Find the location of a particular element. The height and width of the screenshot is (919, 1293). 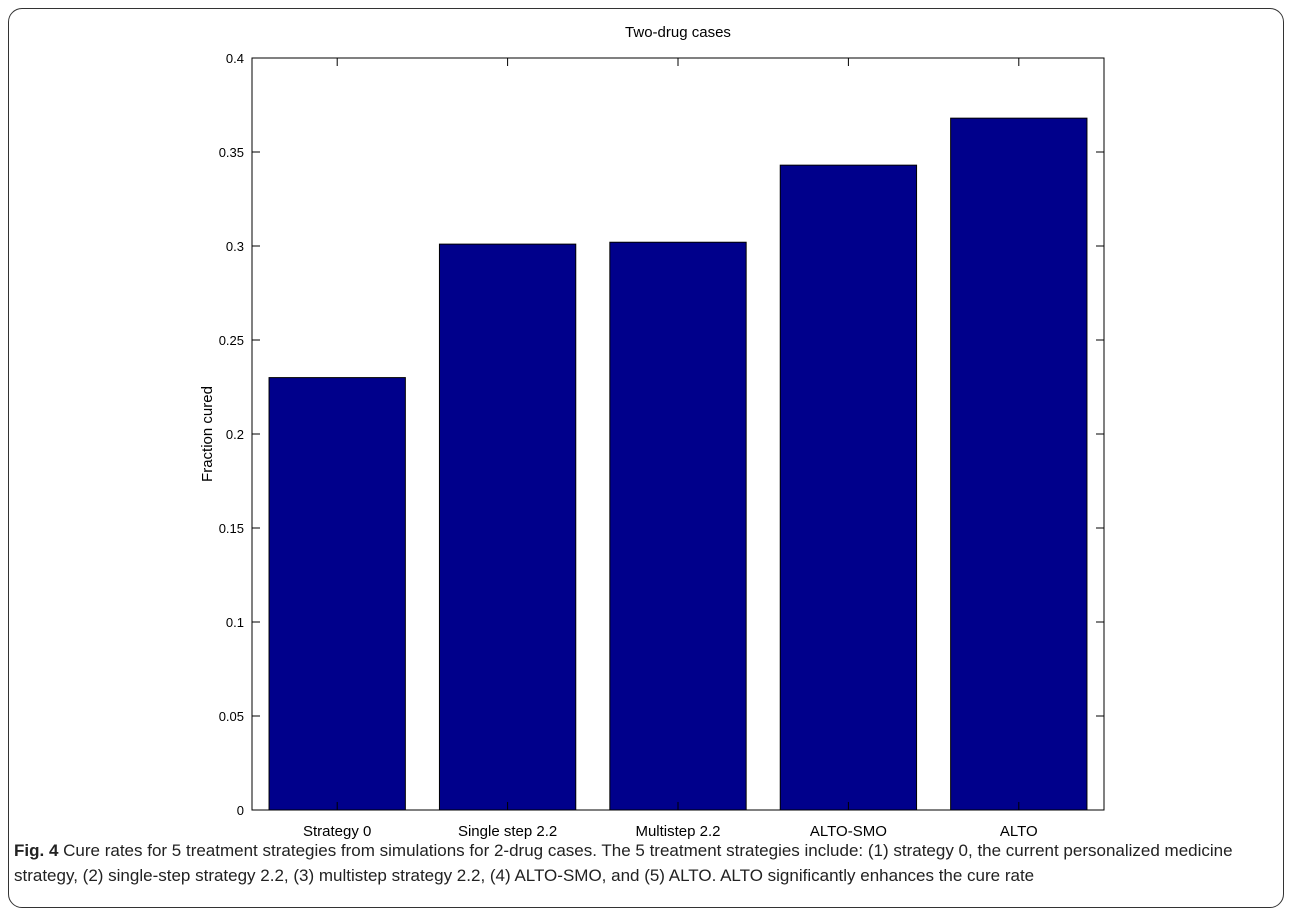

y-tick-label-7: 0.35 is located at coordinates (231, 152).